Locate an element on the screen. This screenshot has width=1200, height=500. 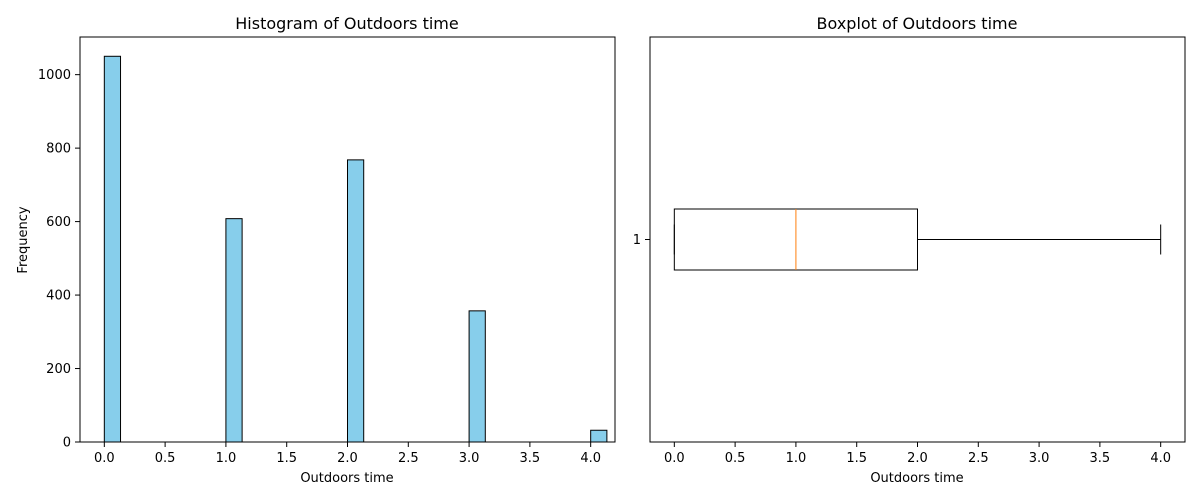
y-tick-label: 1 is located at coordinates (637, 240).